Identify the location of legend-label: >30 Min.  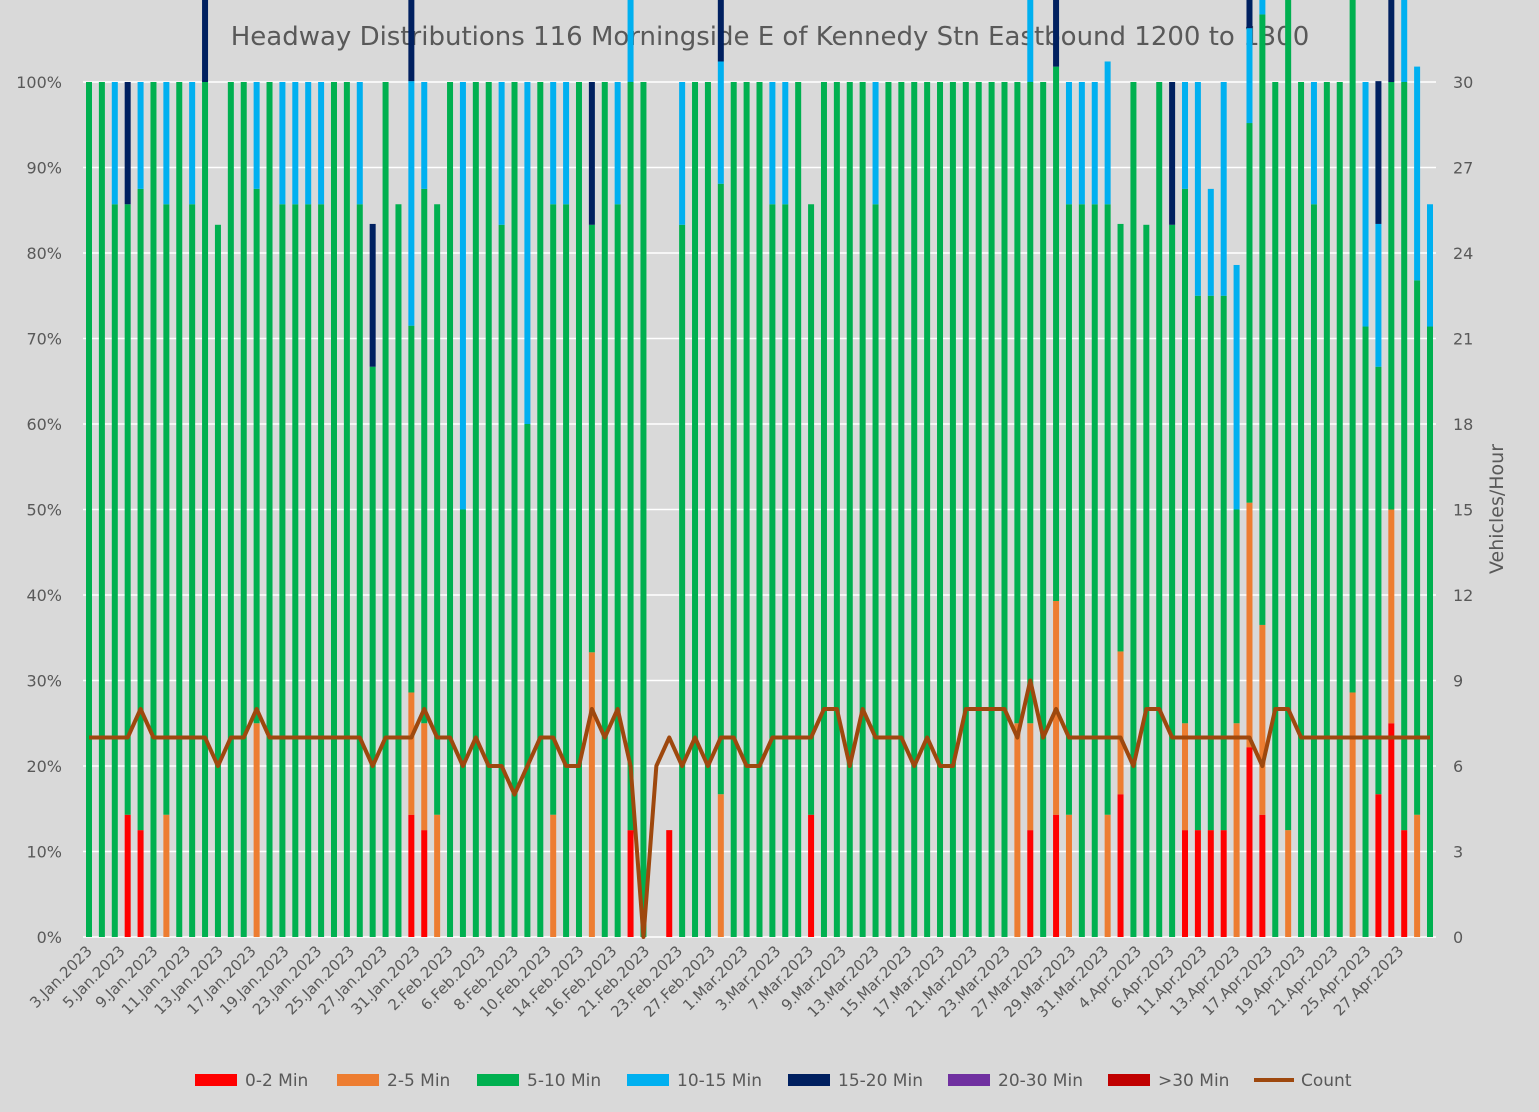
(1193, 1081).